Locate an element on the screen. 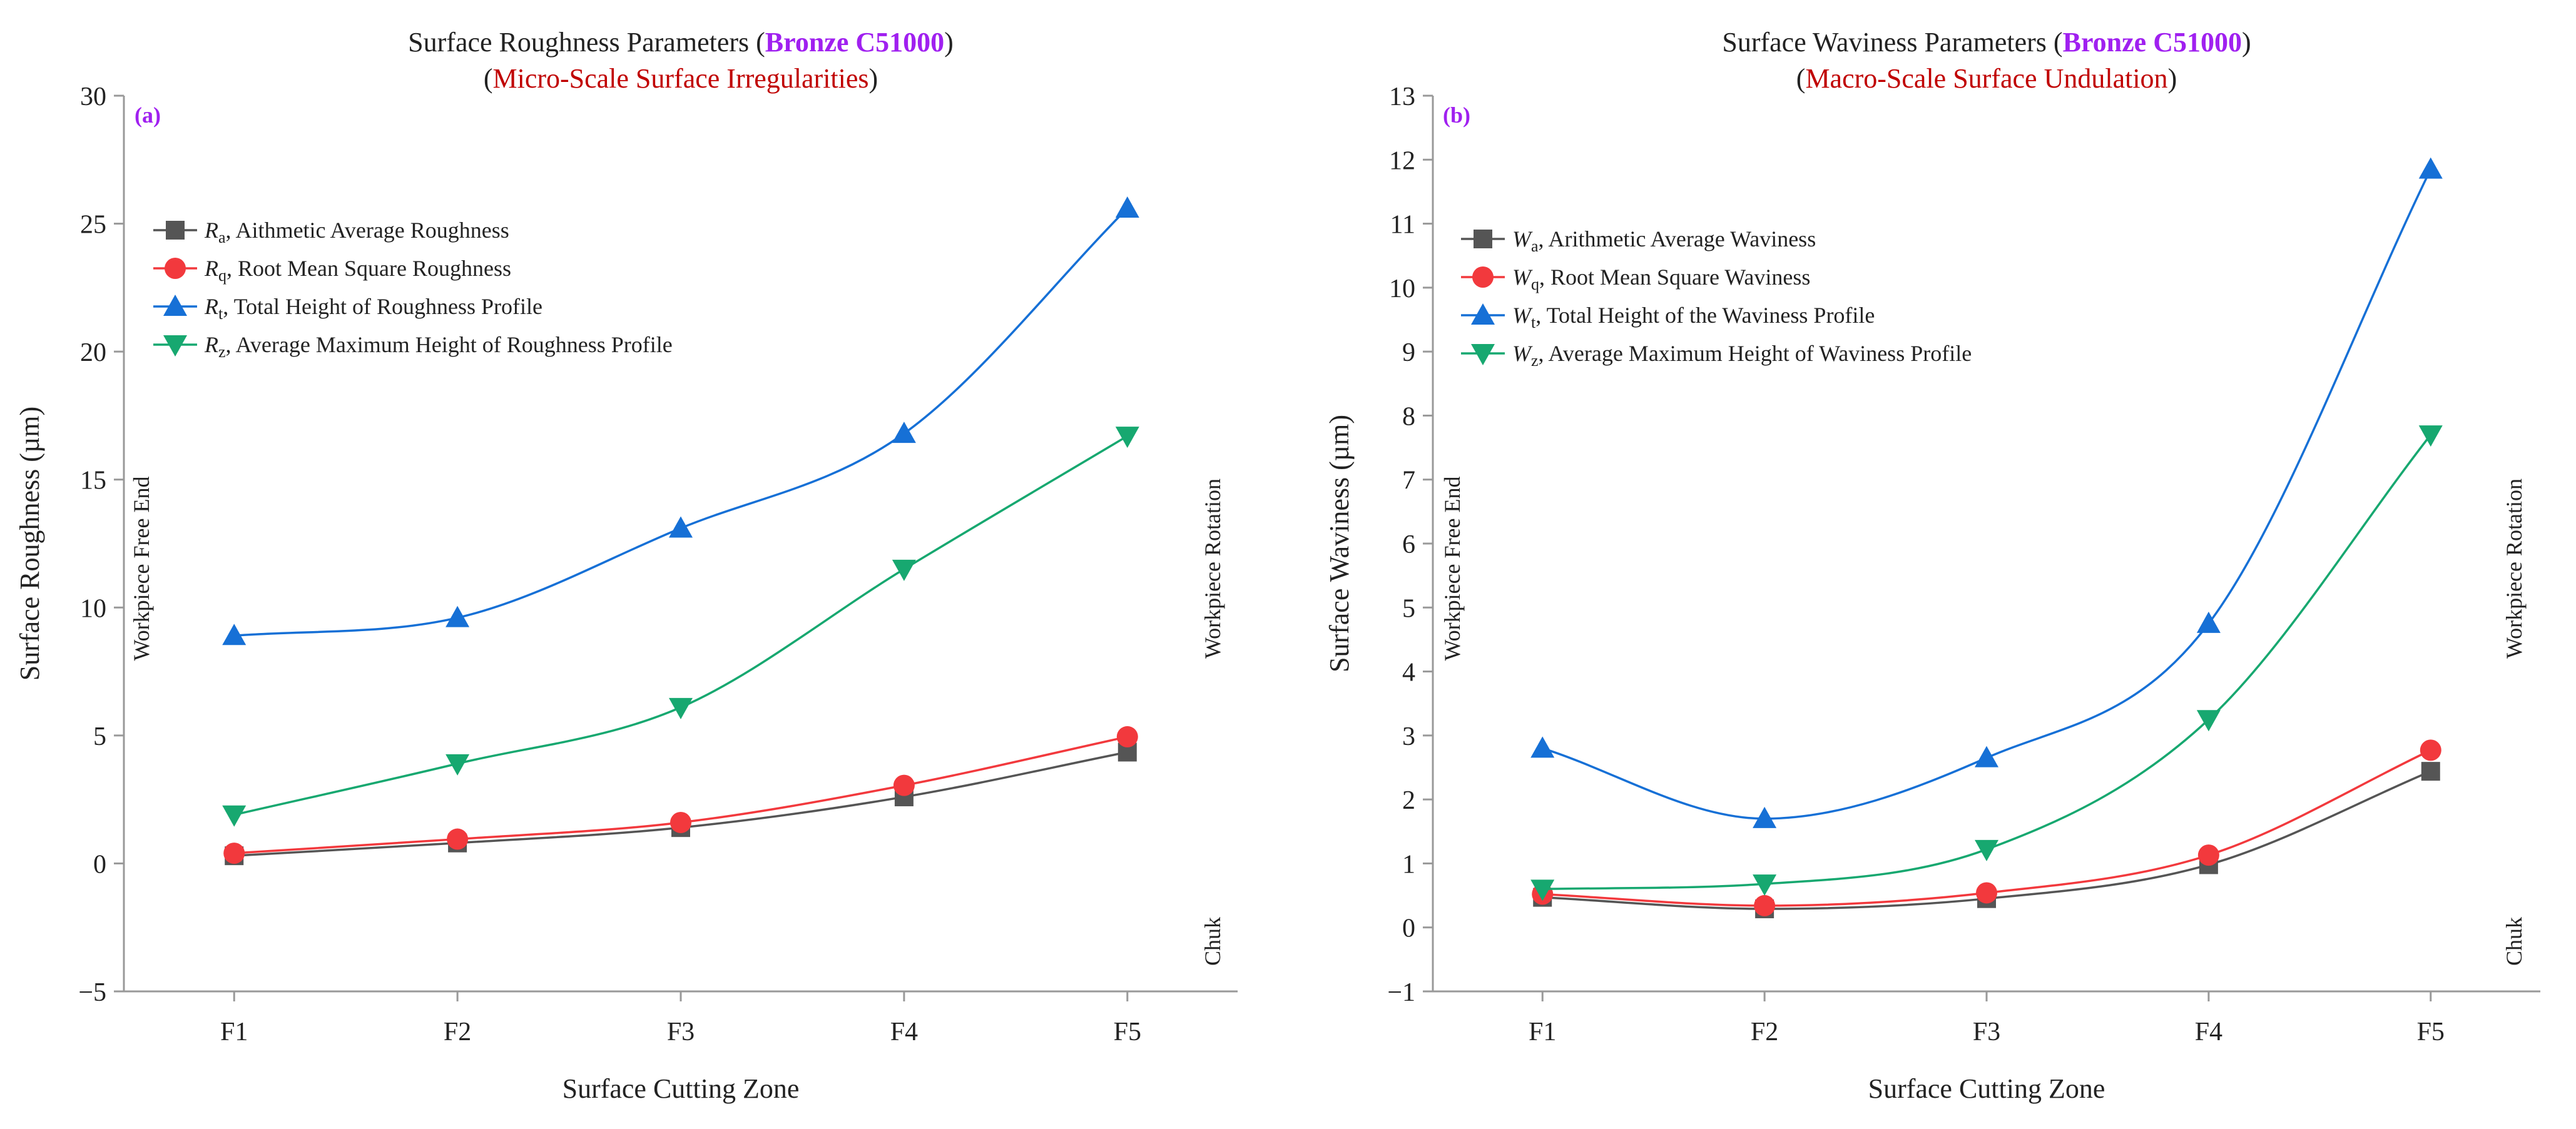 The width and height of the screenshot is (2576, 1129). y-tick-label: 6 is located at coordinates (1408, 544).